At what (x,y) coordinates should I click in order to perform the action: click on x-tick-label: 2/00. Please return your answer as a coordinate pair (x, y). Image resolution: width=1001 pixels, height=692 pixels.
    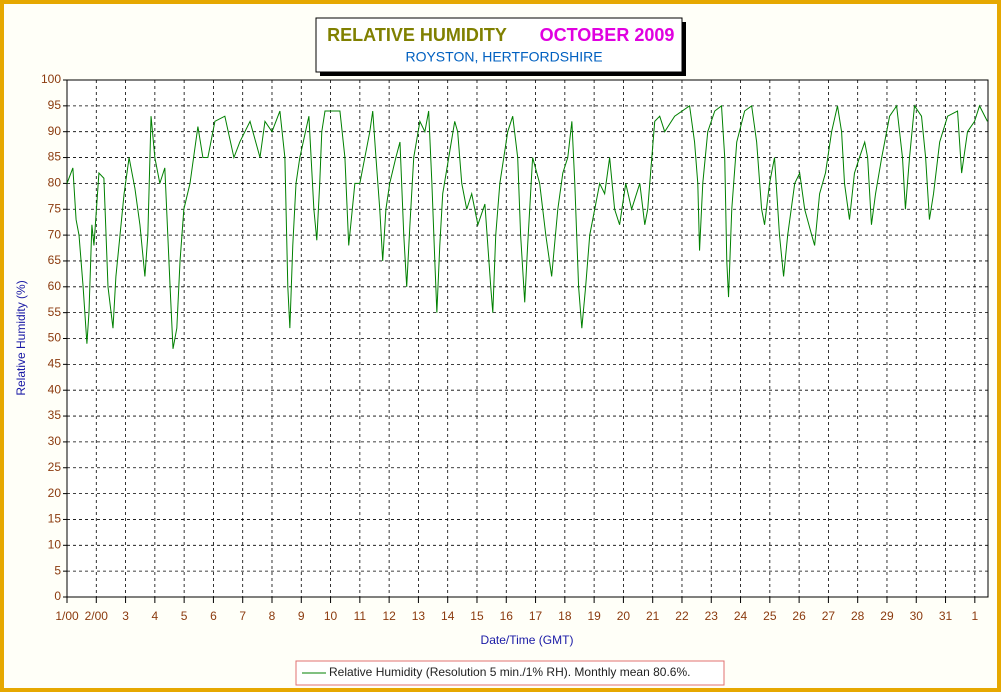
    Looking at the image, I should click on (97, 616).